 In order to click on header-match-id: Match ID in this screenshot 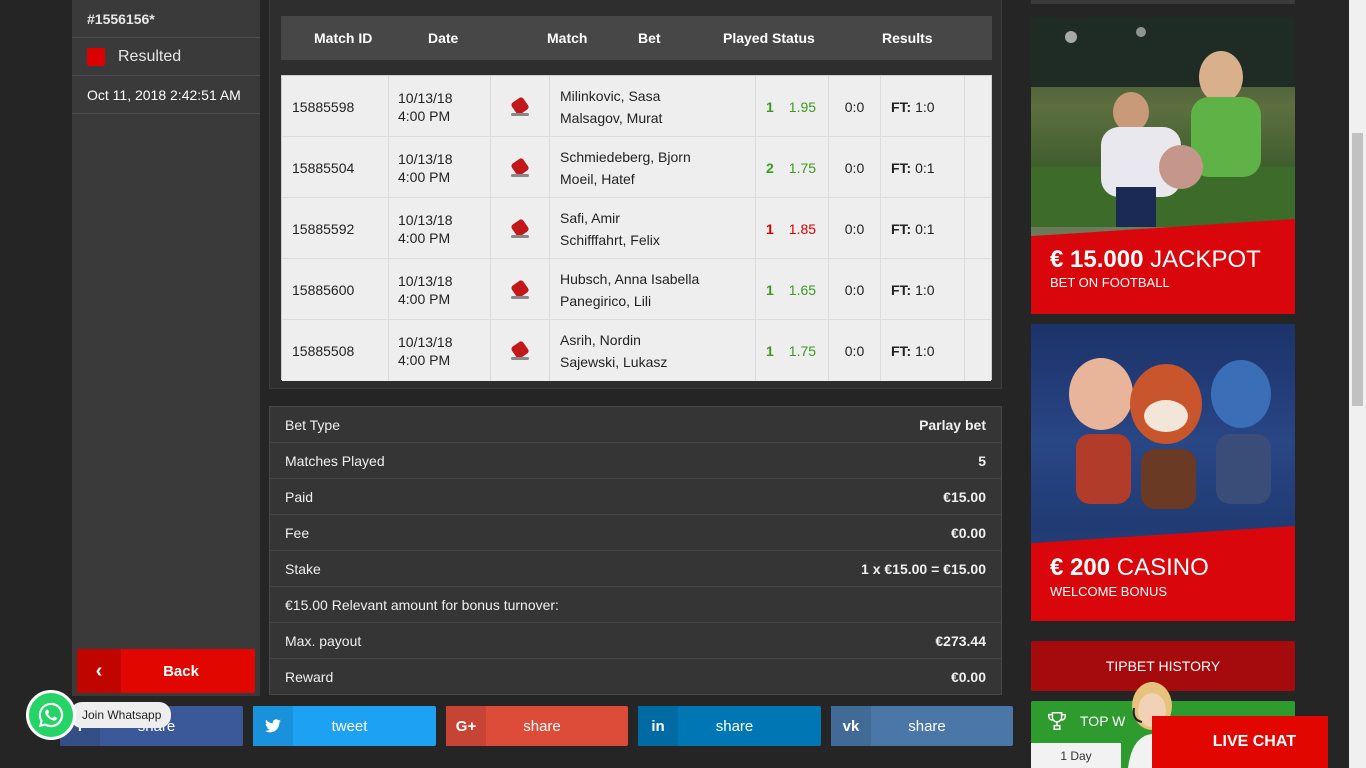, I will do `click(343, 38)`.